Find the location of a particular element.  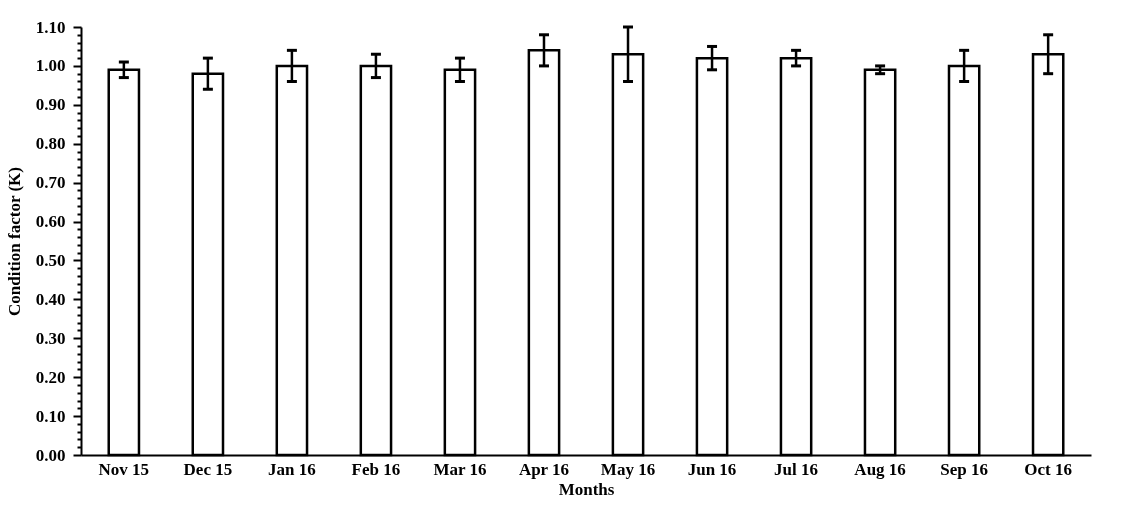

x-tick-label: Oct 16 is located at coordinates (1048, 469).